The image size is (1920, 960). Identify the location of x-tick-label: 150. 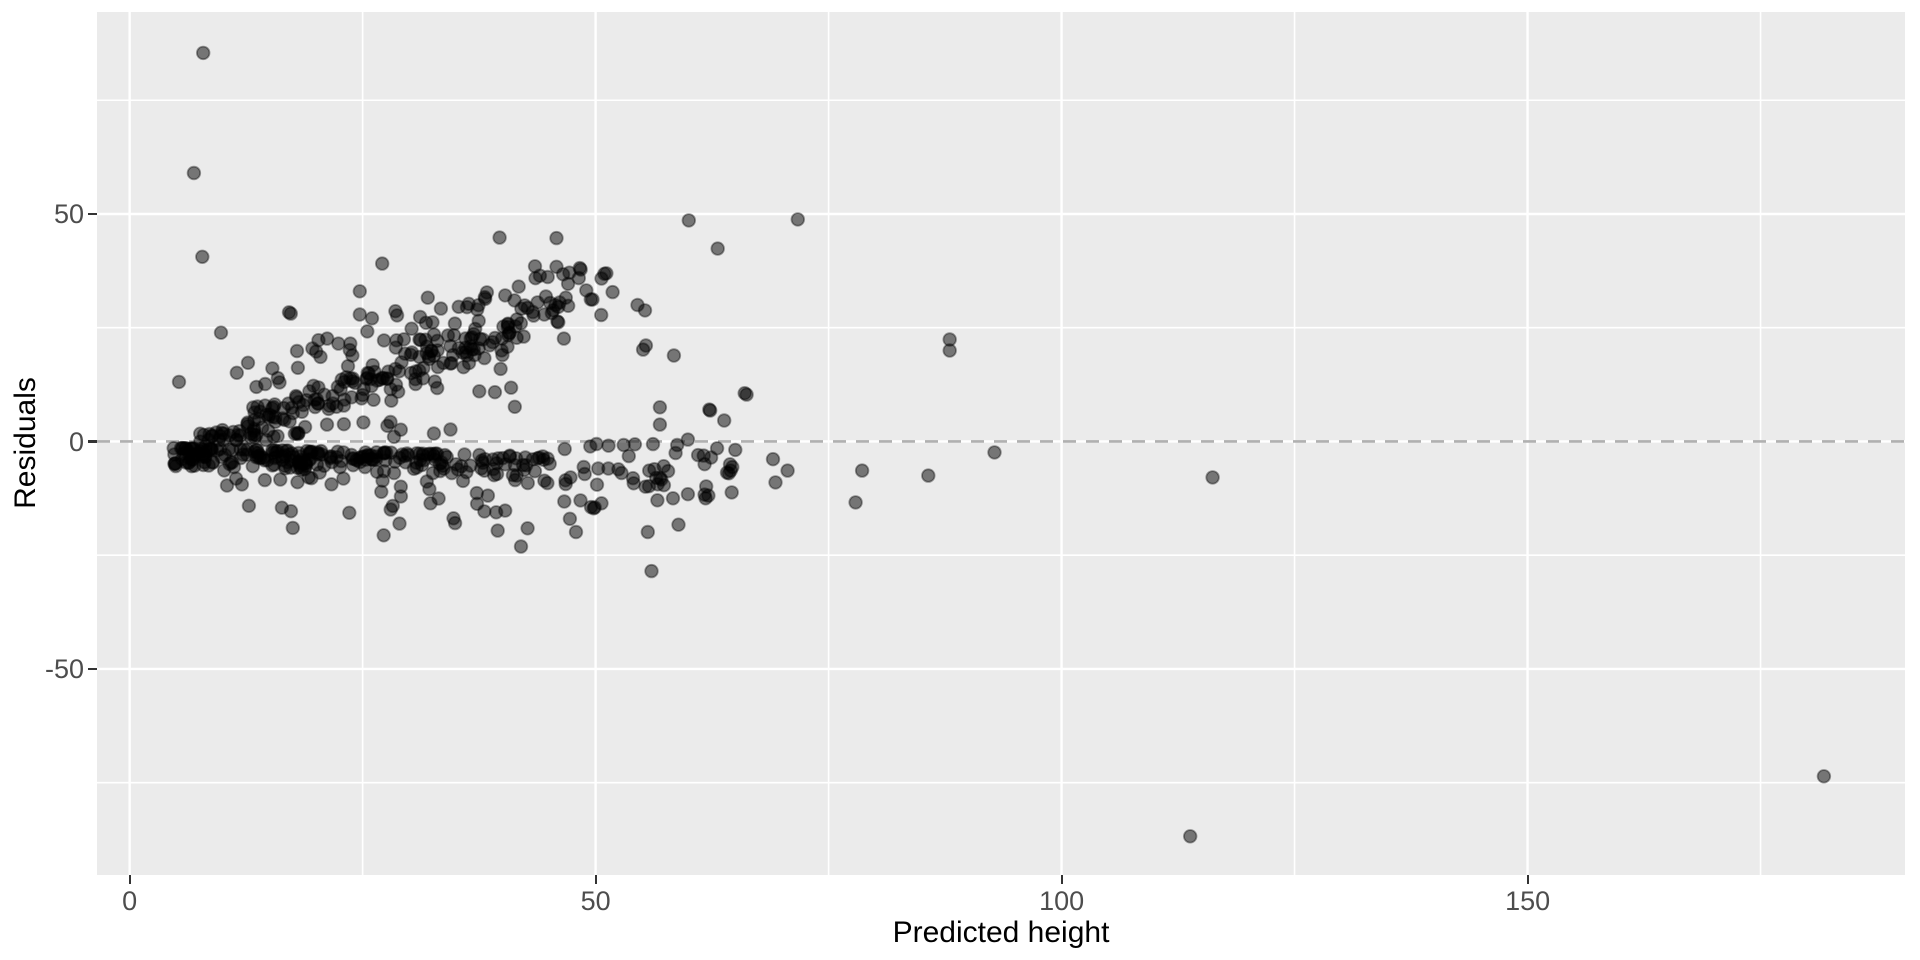
(1528, 901).